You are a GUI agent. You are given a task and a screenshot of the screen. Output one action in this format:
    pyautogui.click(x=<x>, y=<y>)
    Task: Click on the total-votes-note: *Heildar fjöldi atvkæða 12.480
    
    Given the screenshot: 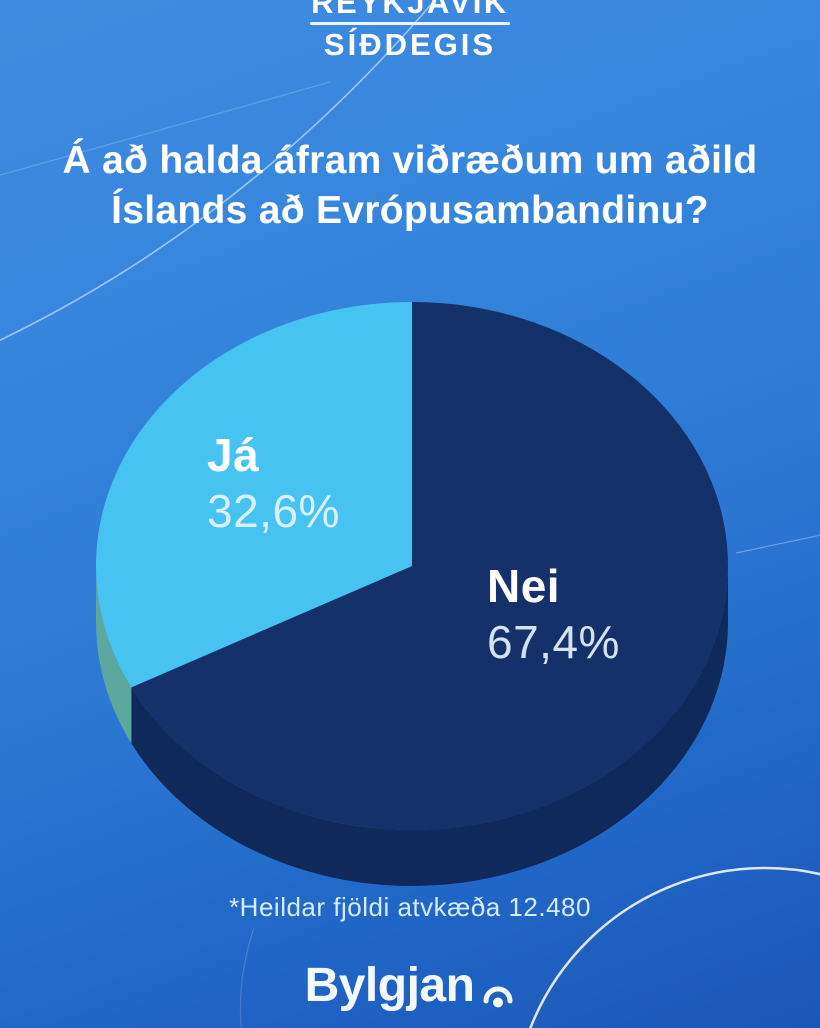 What is the action you would take?
    pyautogui.click(x=410, y=907)
    